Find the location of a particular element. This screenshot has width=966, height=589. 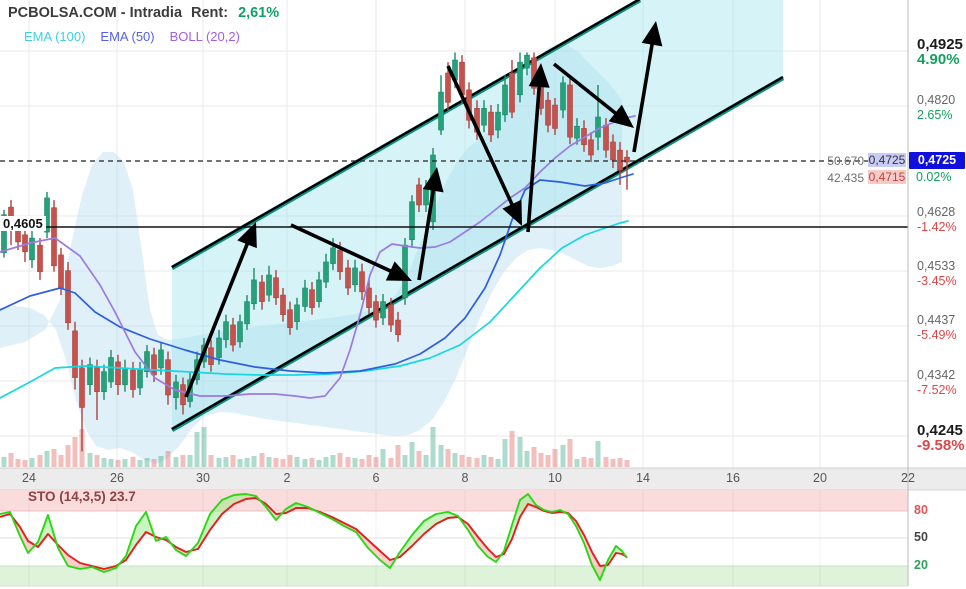

legend-item-0: EMA (100) is located at coordinates (55, 36).